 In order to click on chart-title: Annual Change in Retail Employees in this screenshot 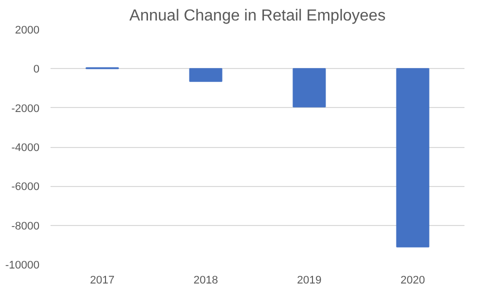, I will do `click(257, 16)`.